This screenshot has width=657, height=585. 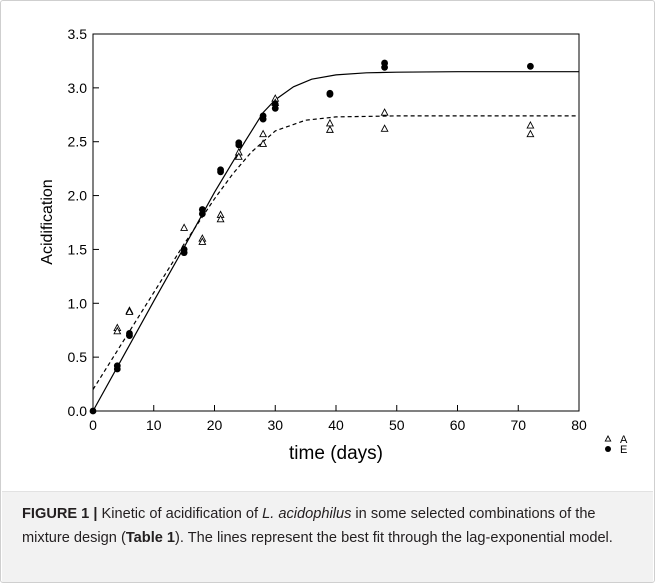 I want to click on caption-table-ref: Table 1, so click(x=150, y=538).